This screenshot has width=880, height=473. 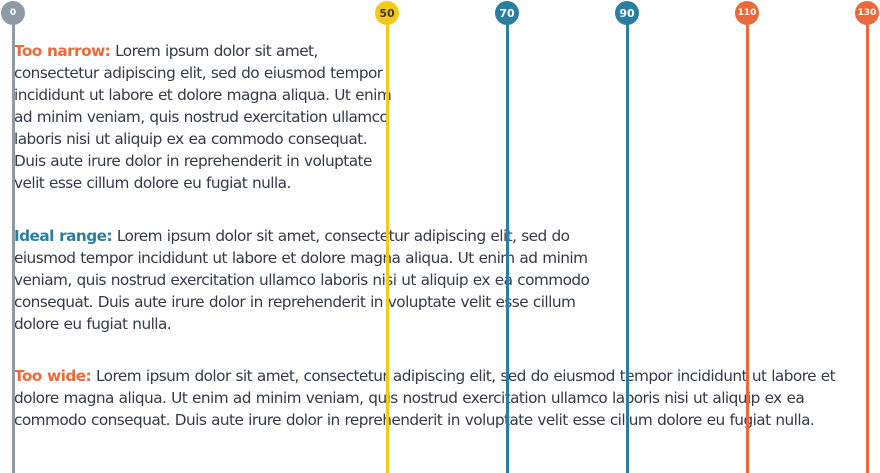 I want to click on guide-marker: 90, so click(x=627, y=13).